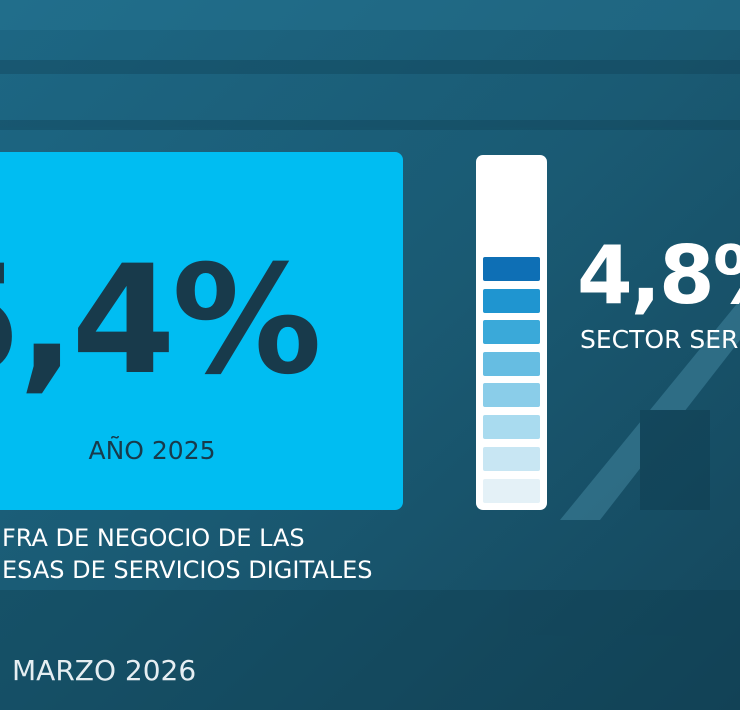 The image size is (740, 710). What do you see at coordinates (511, 380) in the screenshot?
I see `meter-blocks` at bounding box center [511, 380].